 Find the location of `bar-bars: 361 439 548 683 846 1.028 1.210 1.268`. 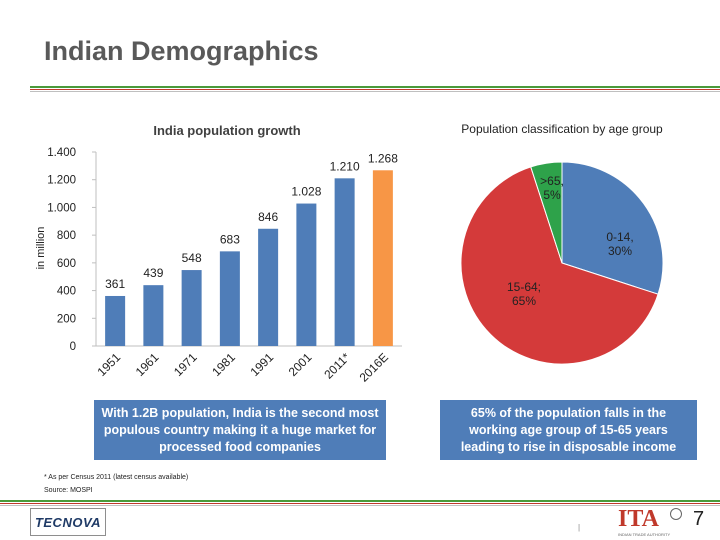

bar-bars: 361 439 548 683 846 1.028 1.210 1.268 is located at coordinates (251, 248).